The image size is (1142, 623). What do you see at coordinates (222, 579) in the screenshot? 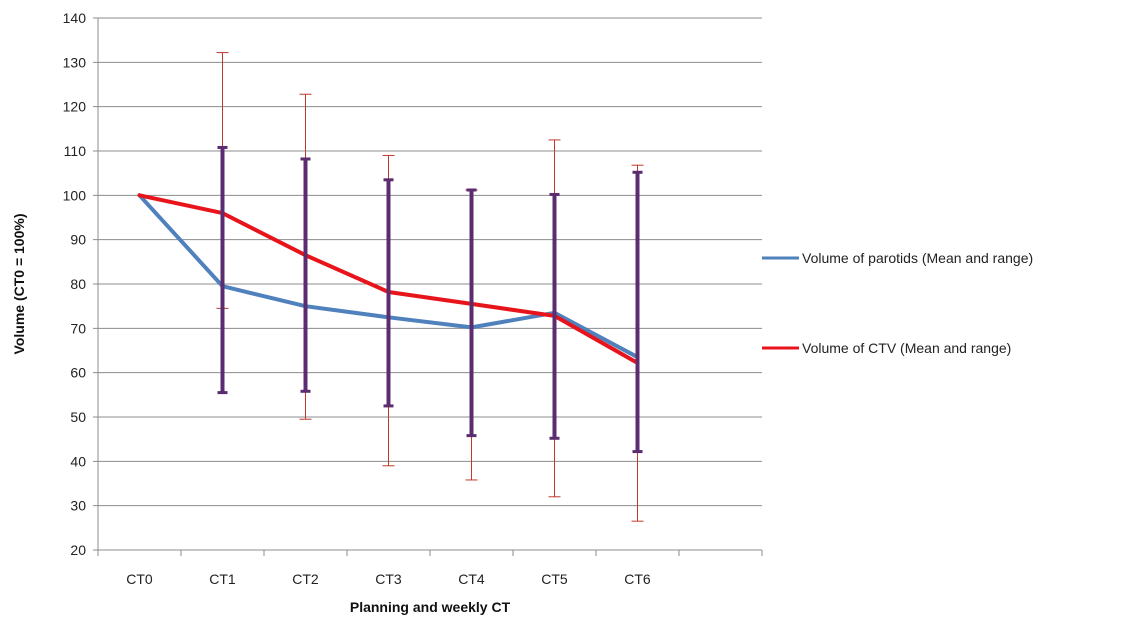
I see `x-tick-label: CT1` at bounding box center [222, 579].